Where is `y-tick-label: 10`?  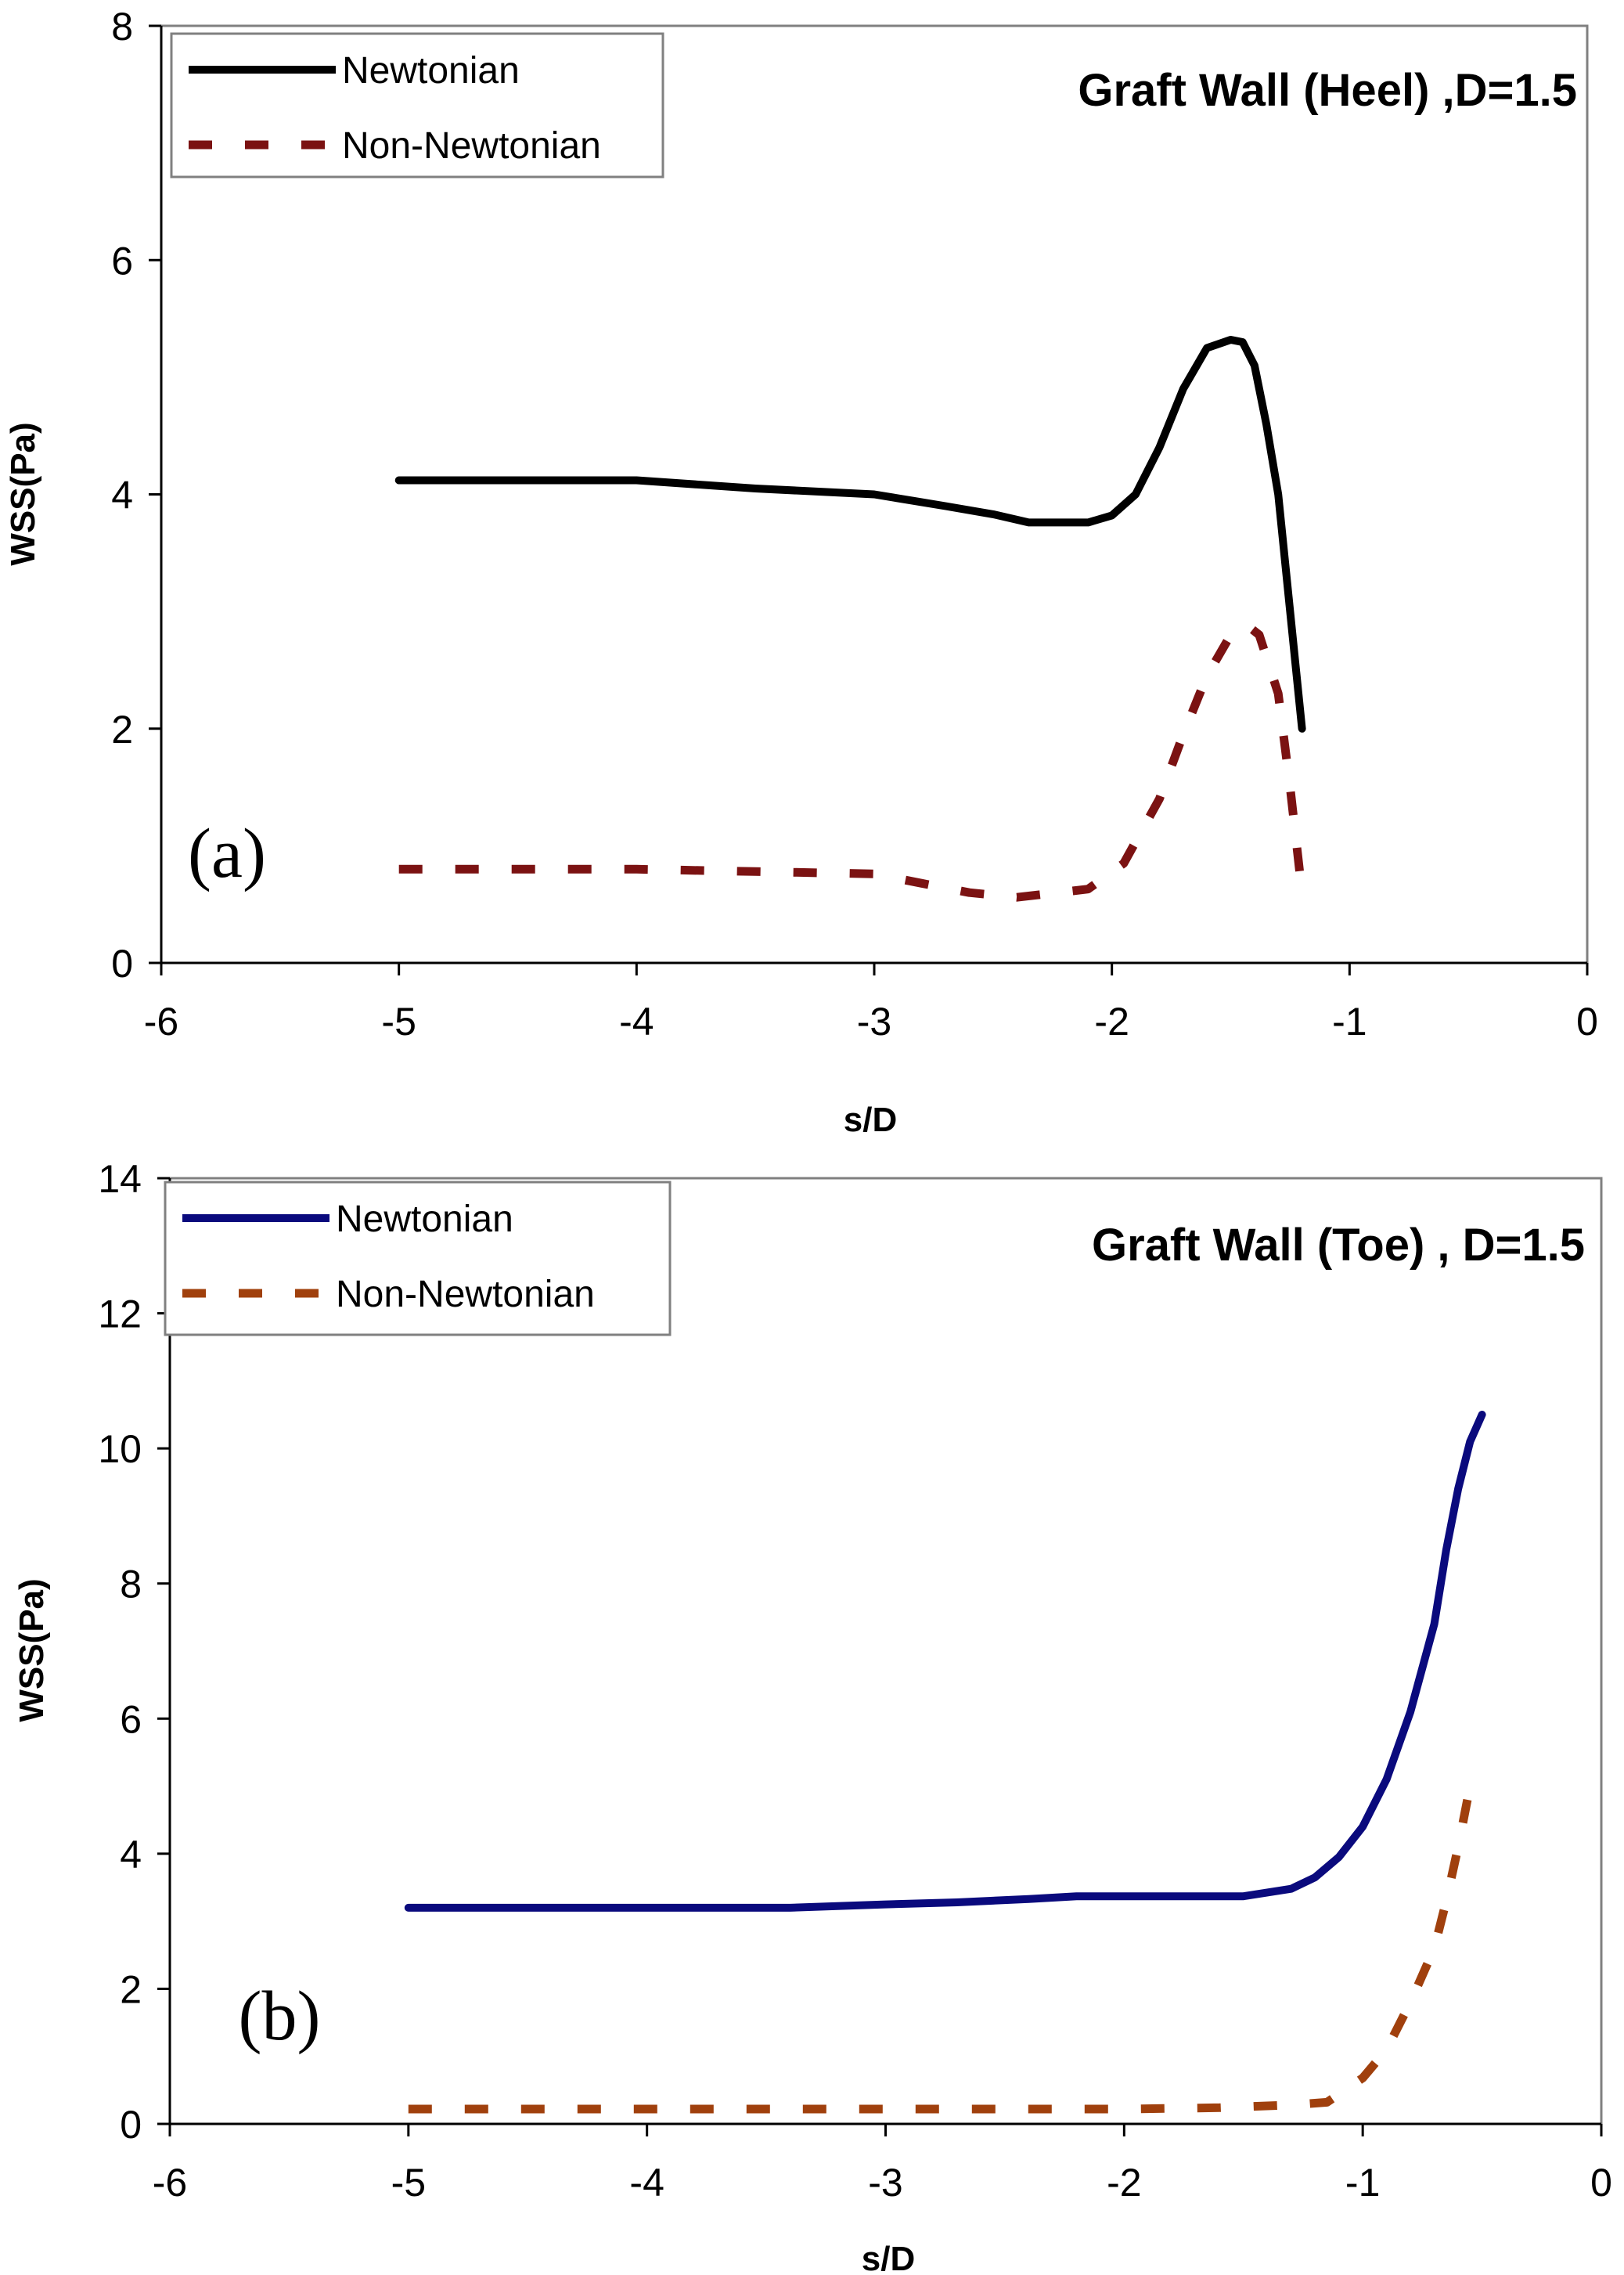
y-tick-label: 10 is located at coordinates (120, 1449).